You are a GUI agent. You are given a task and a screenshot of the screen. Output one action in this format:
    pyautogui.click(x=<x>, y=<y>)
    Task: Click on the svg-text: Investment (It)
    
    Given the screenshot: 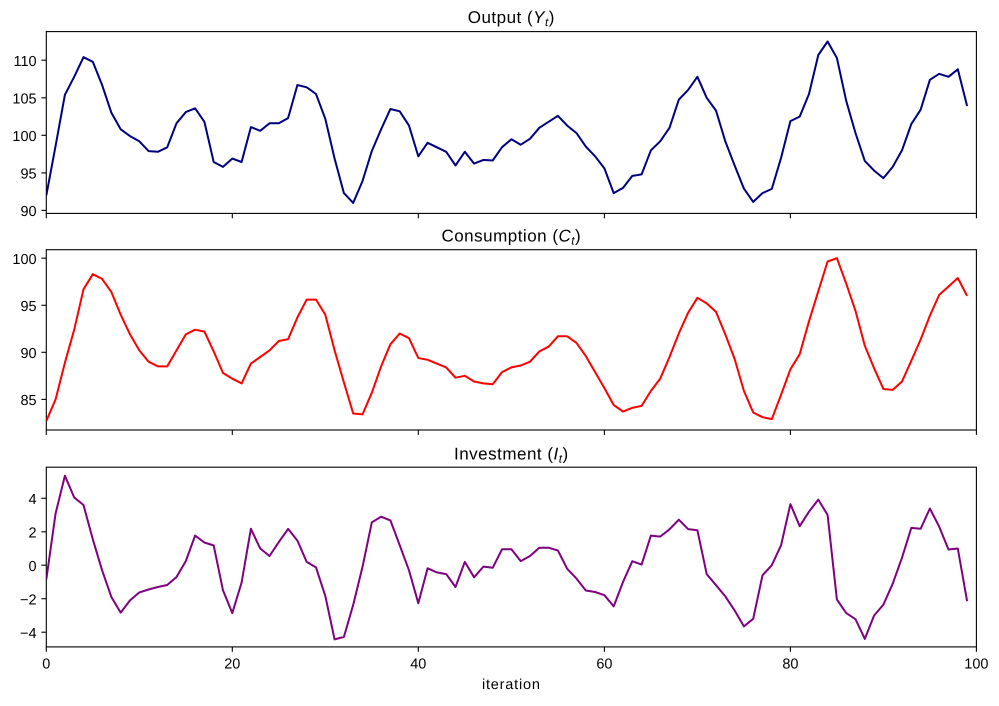 What is the action you would take?
    pyautogui.click(x=511, y=454)
    